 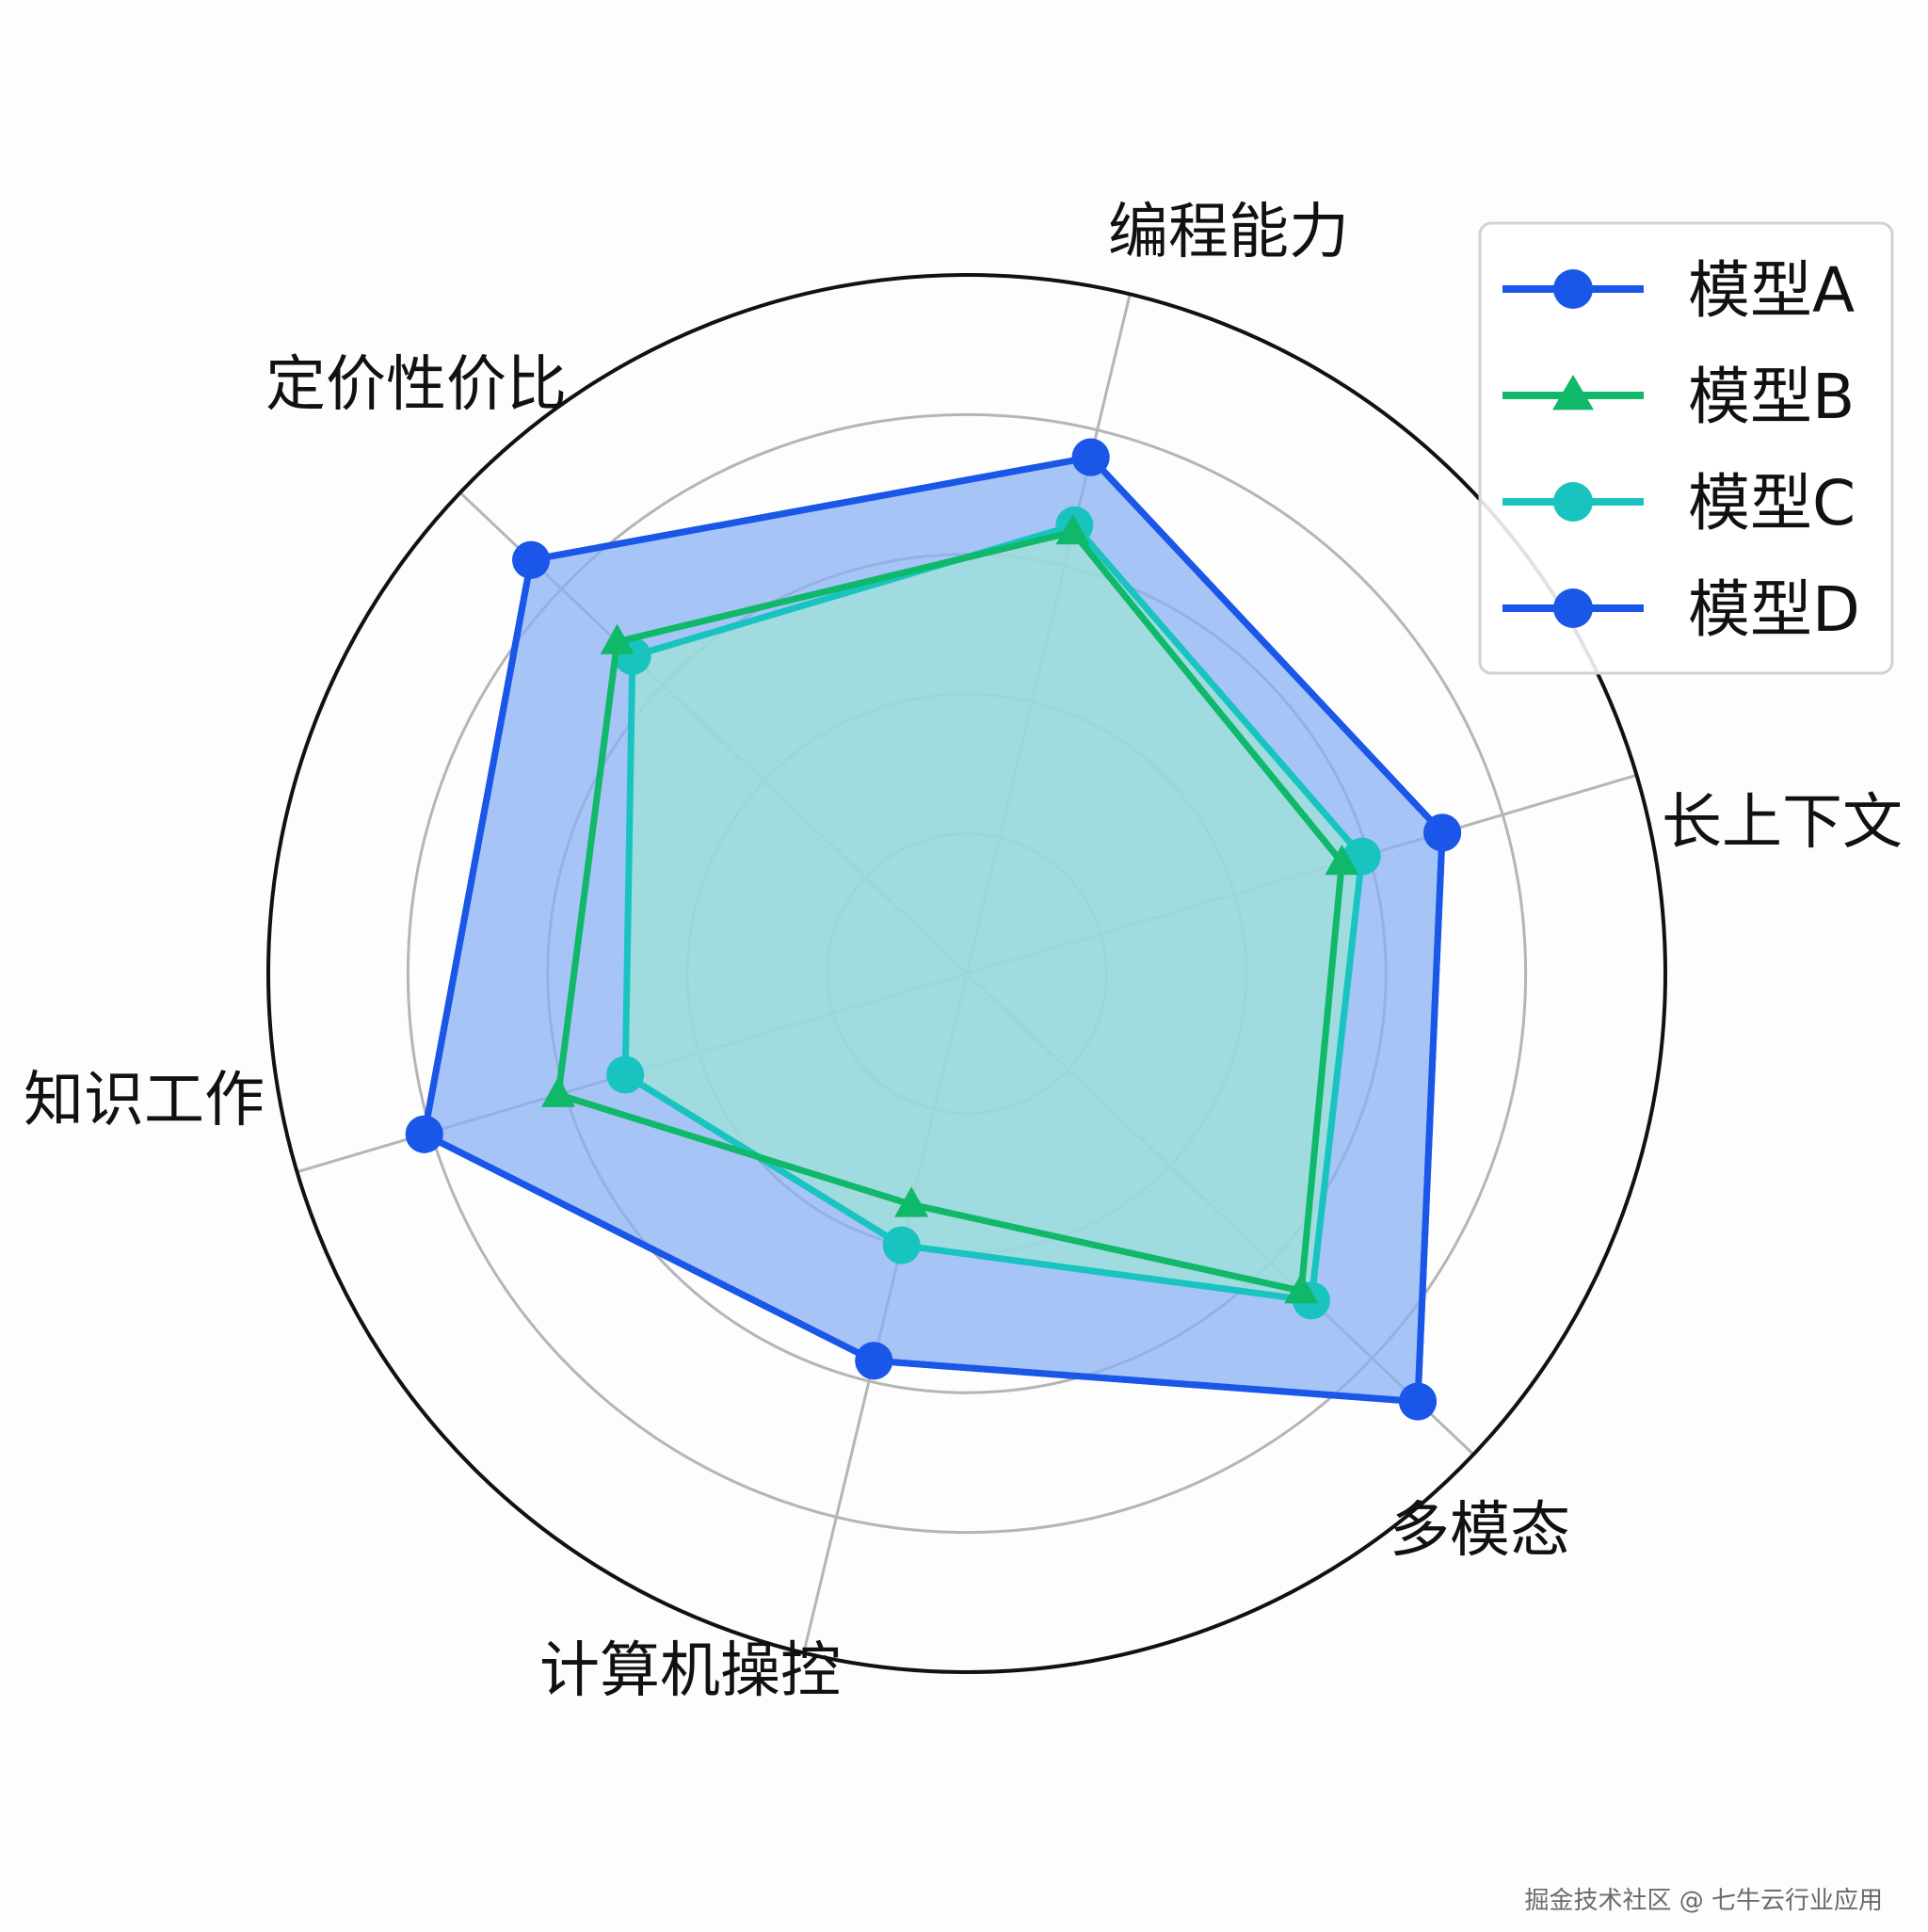 What do you see at coordinates (1678, 397) in the screenshot?
I see `legend-item-1: 模型B` at bounding box center [1678, 397].